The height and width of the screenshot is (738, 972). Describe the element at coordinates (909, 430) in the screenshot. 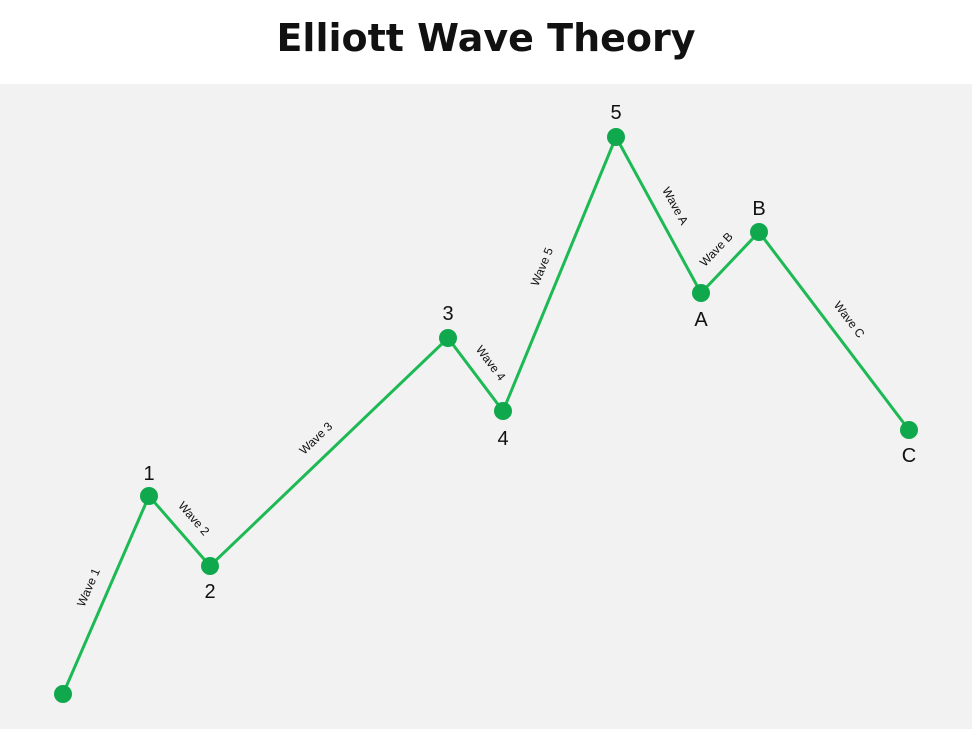

I see `point-c` at that location.